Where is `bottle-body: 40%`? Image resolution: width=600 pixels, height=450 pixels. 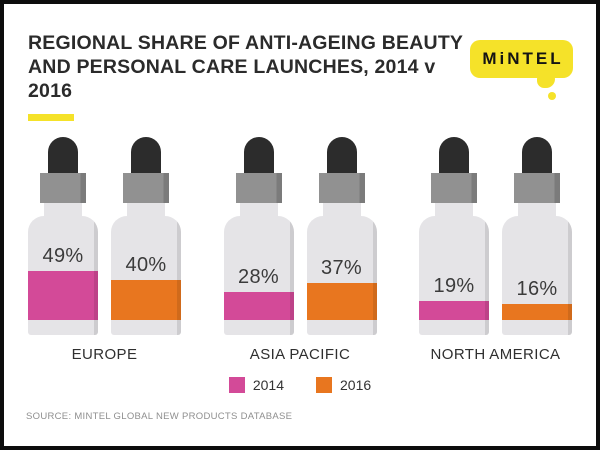
bottle-body: 40% is located at coordinates (146, 275).